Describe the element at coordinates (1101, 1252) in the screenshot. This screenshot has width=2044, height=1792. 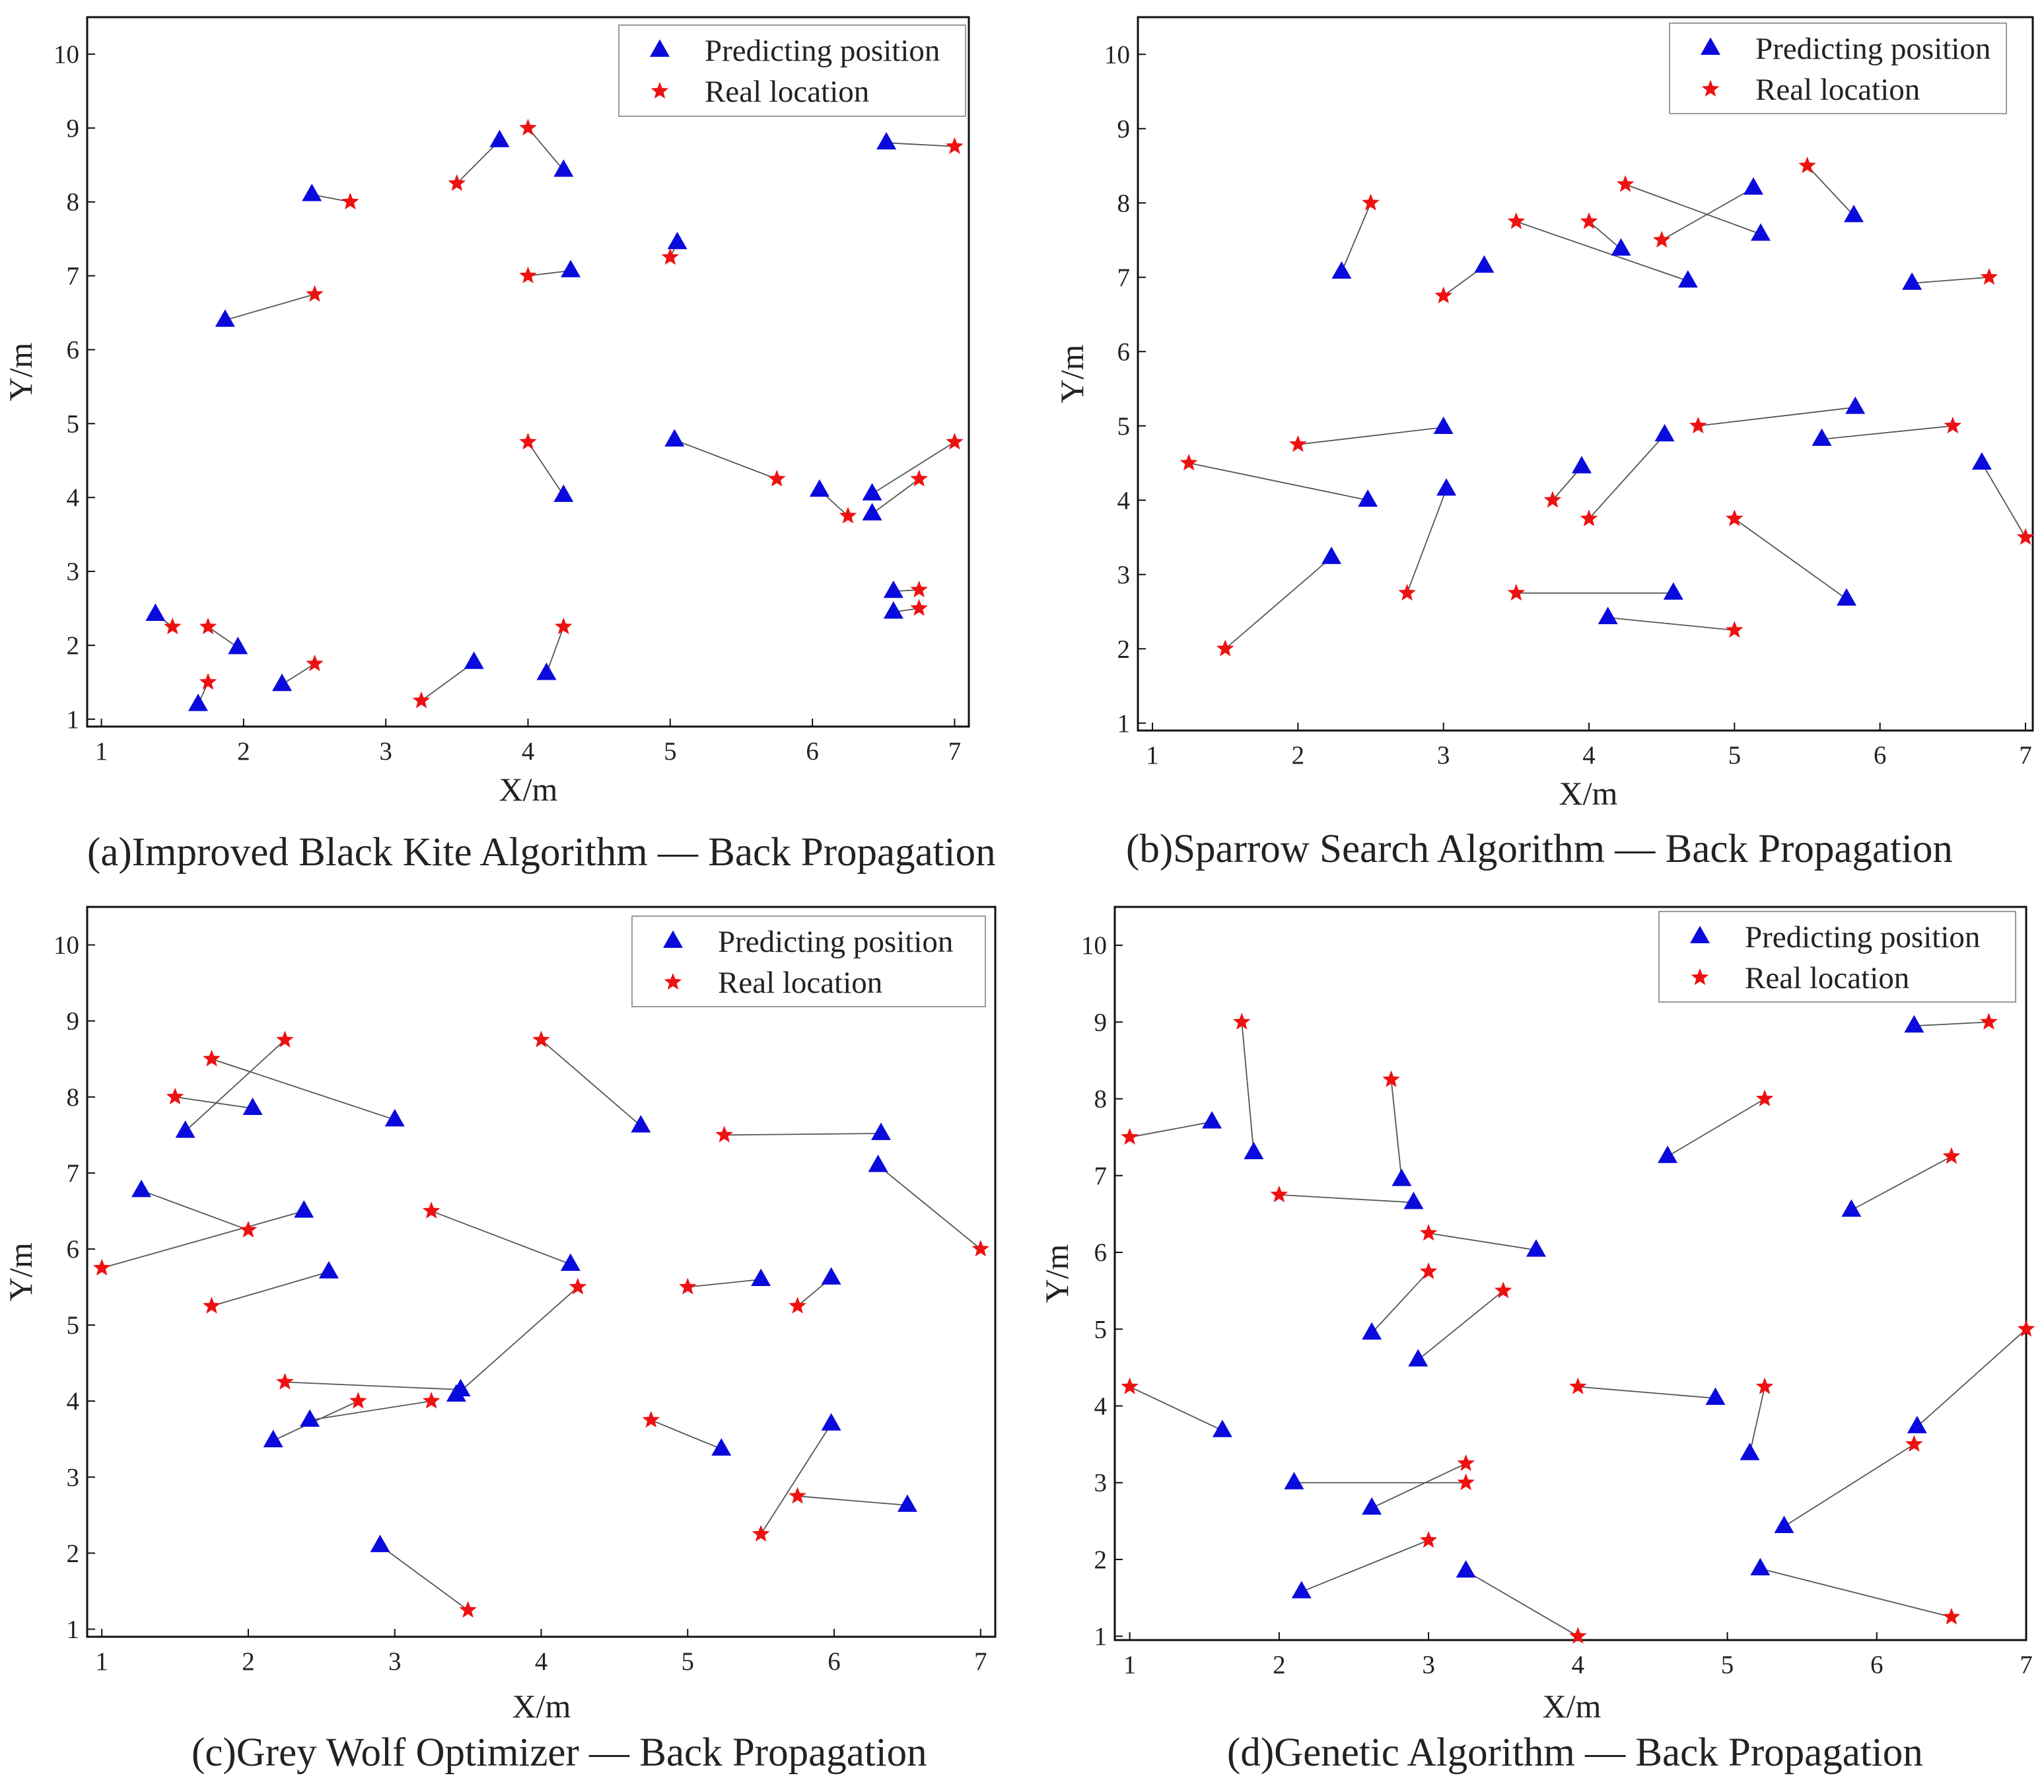
I see `y-tick-label: 6` at that location.